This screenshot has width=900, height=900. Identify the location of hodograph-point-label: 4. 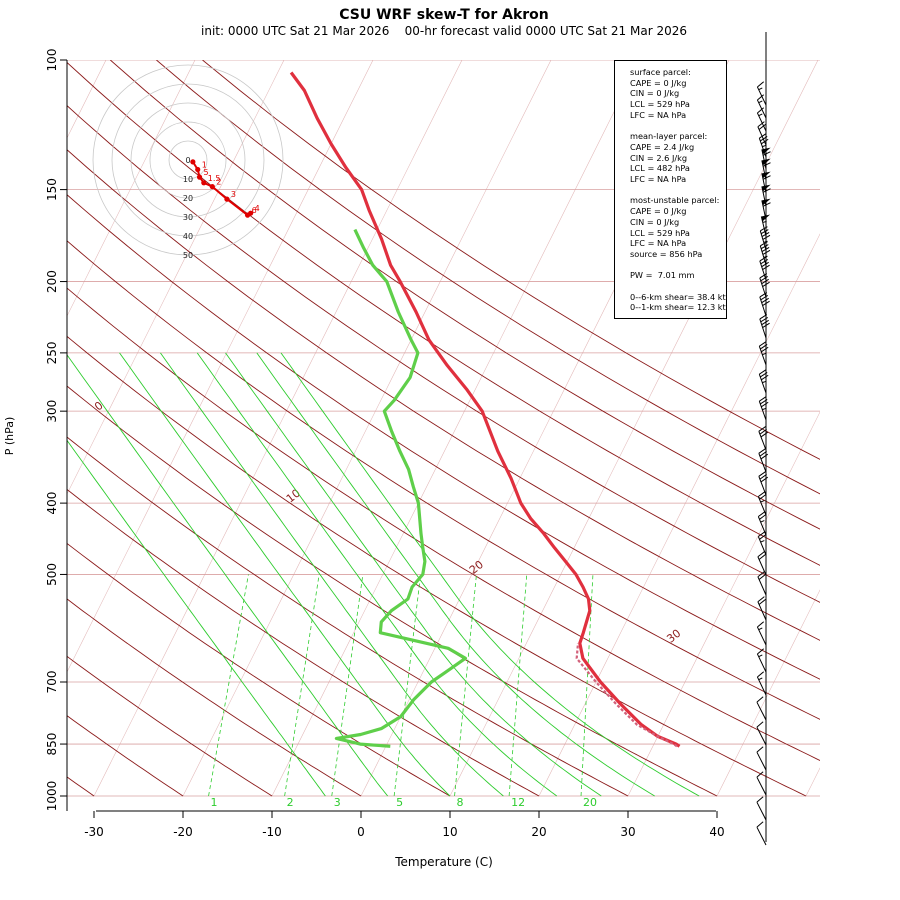
(257, 208).